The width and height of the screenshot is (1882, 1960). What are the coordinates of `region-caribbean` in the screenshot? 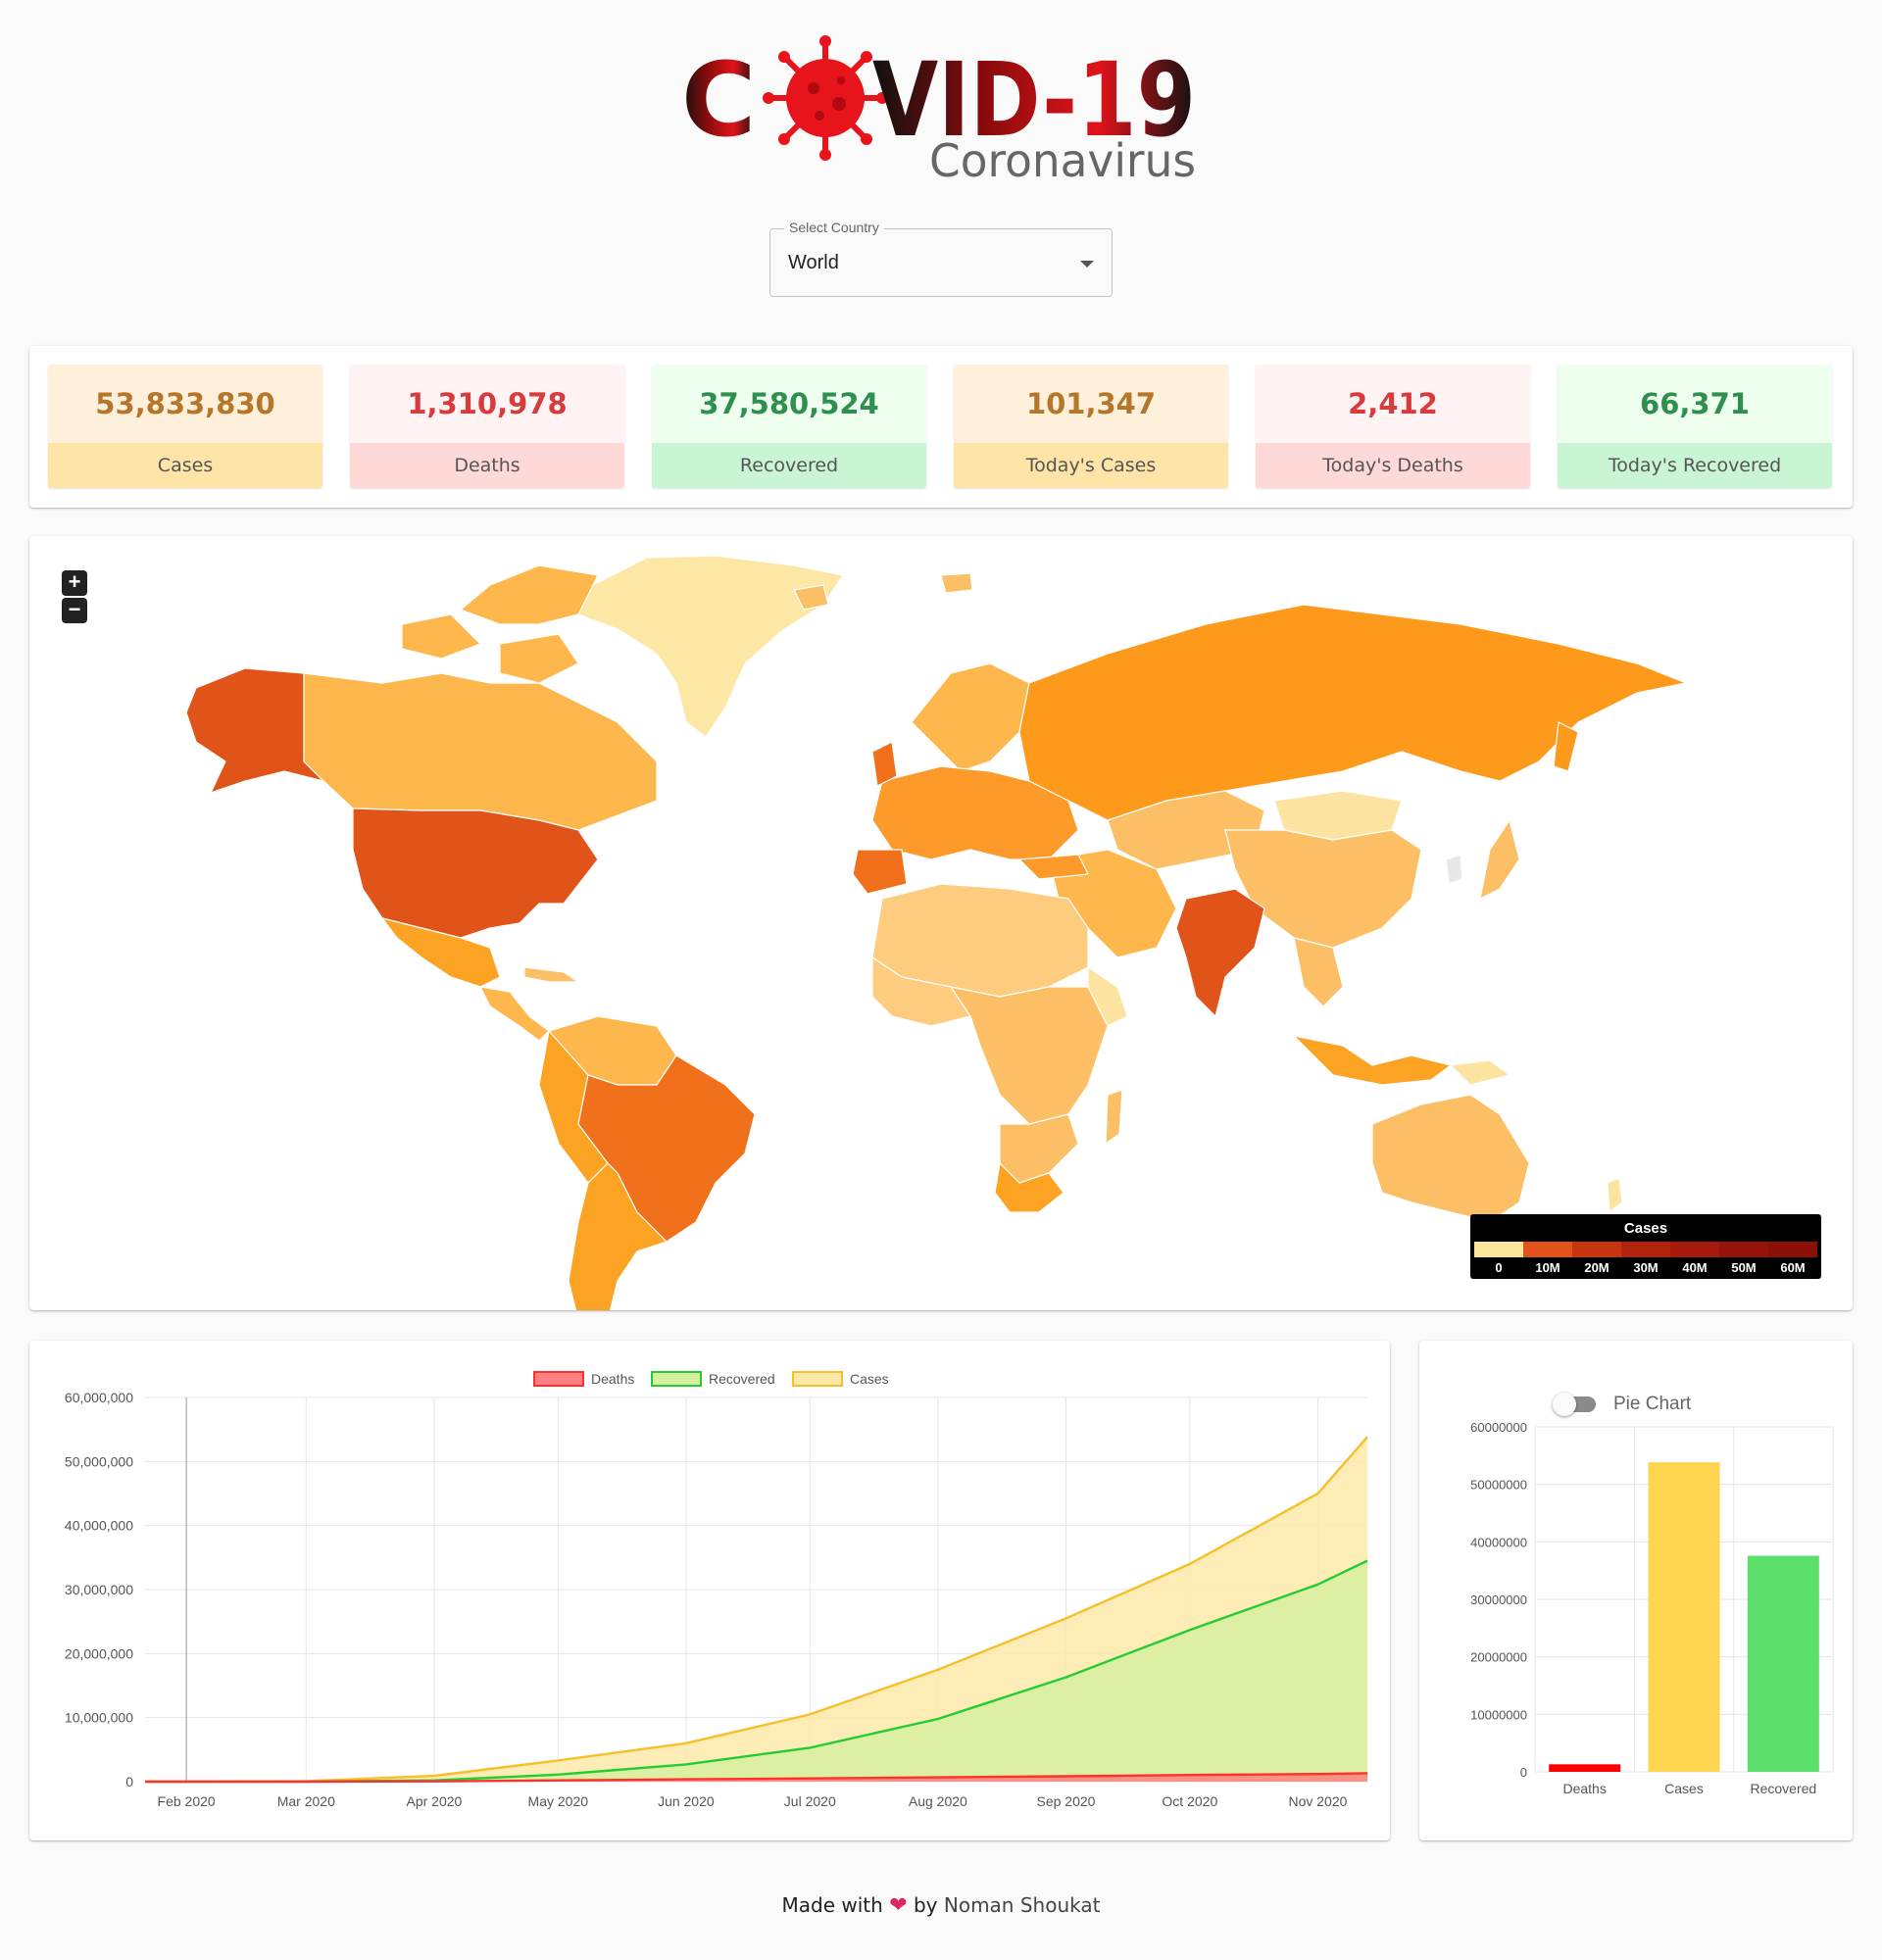 It's located at (551, 974).